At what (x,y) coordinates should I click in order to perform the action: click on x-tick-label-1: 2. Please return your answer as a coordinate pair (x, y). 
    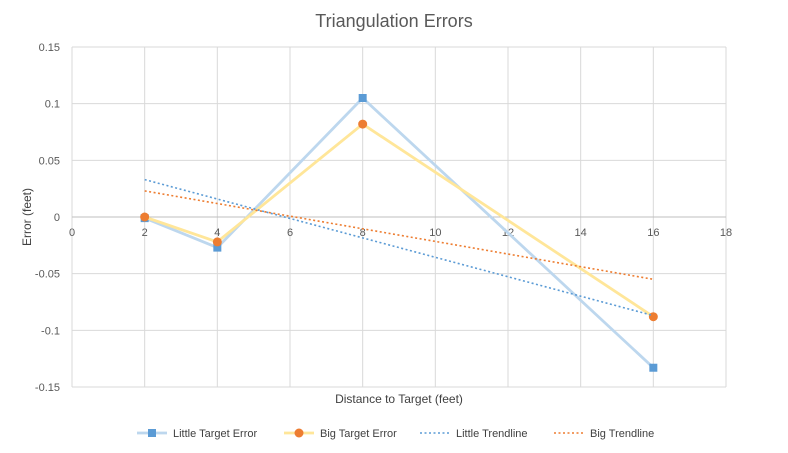
    Looking at the image, I should click on (145, 233).